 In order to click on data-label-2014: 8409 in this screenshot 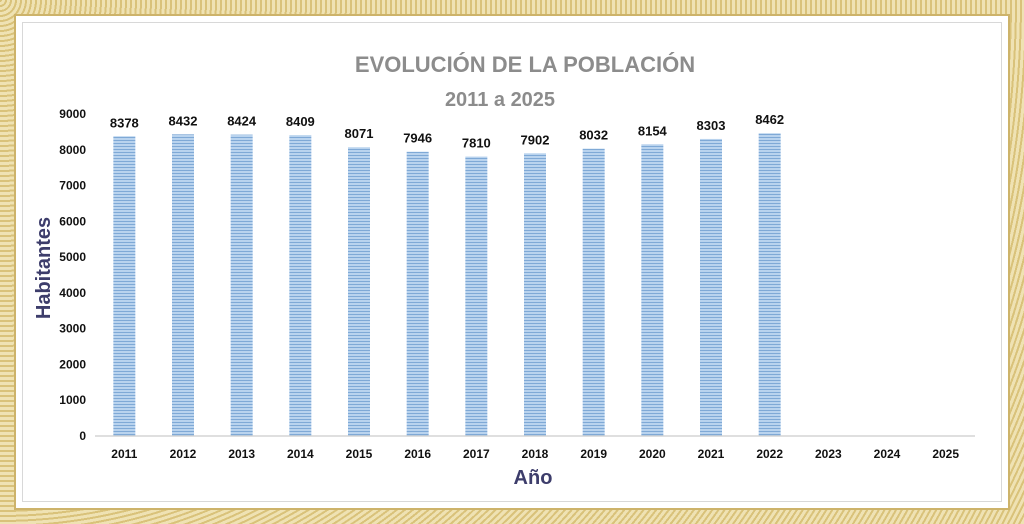, I will do `click(300, 121)`.